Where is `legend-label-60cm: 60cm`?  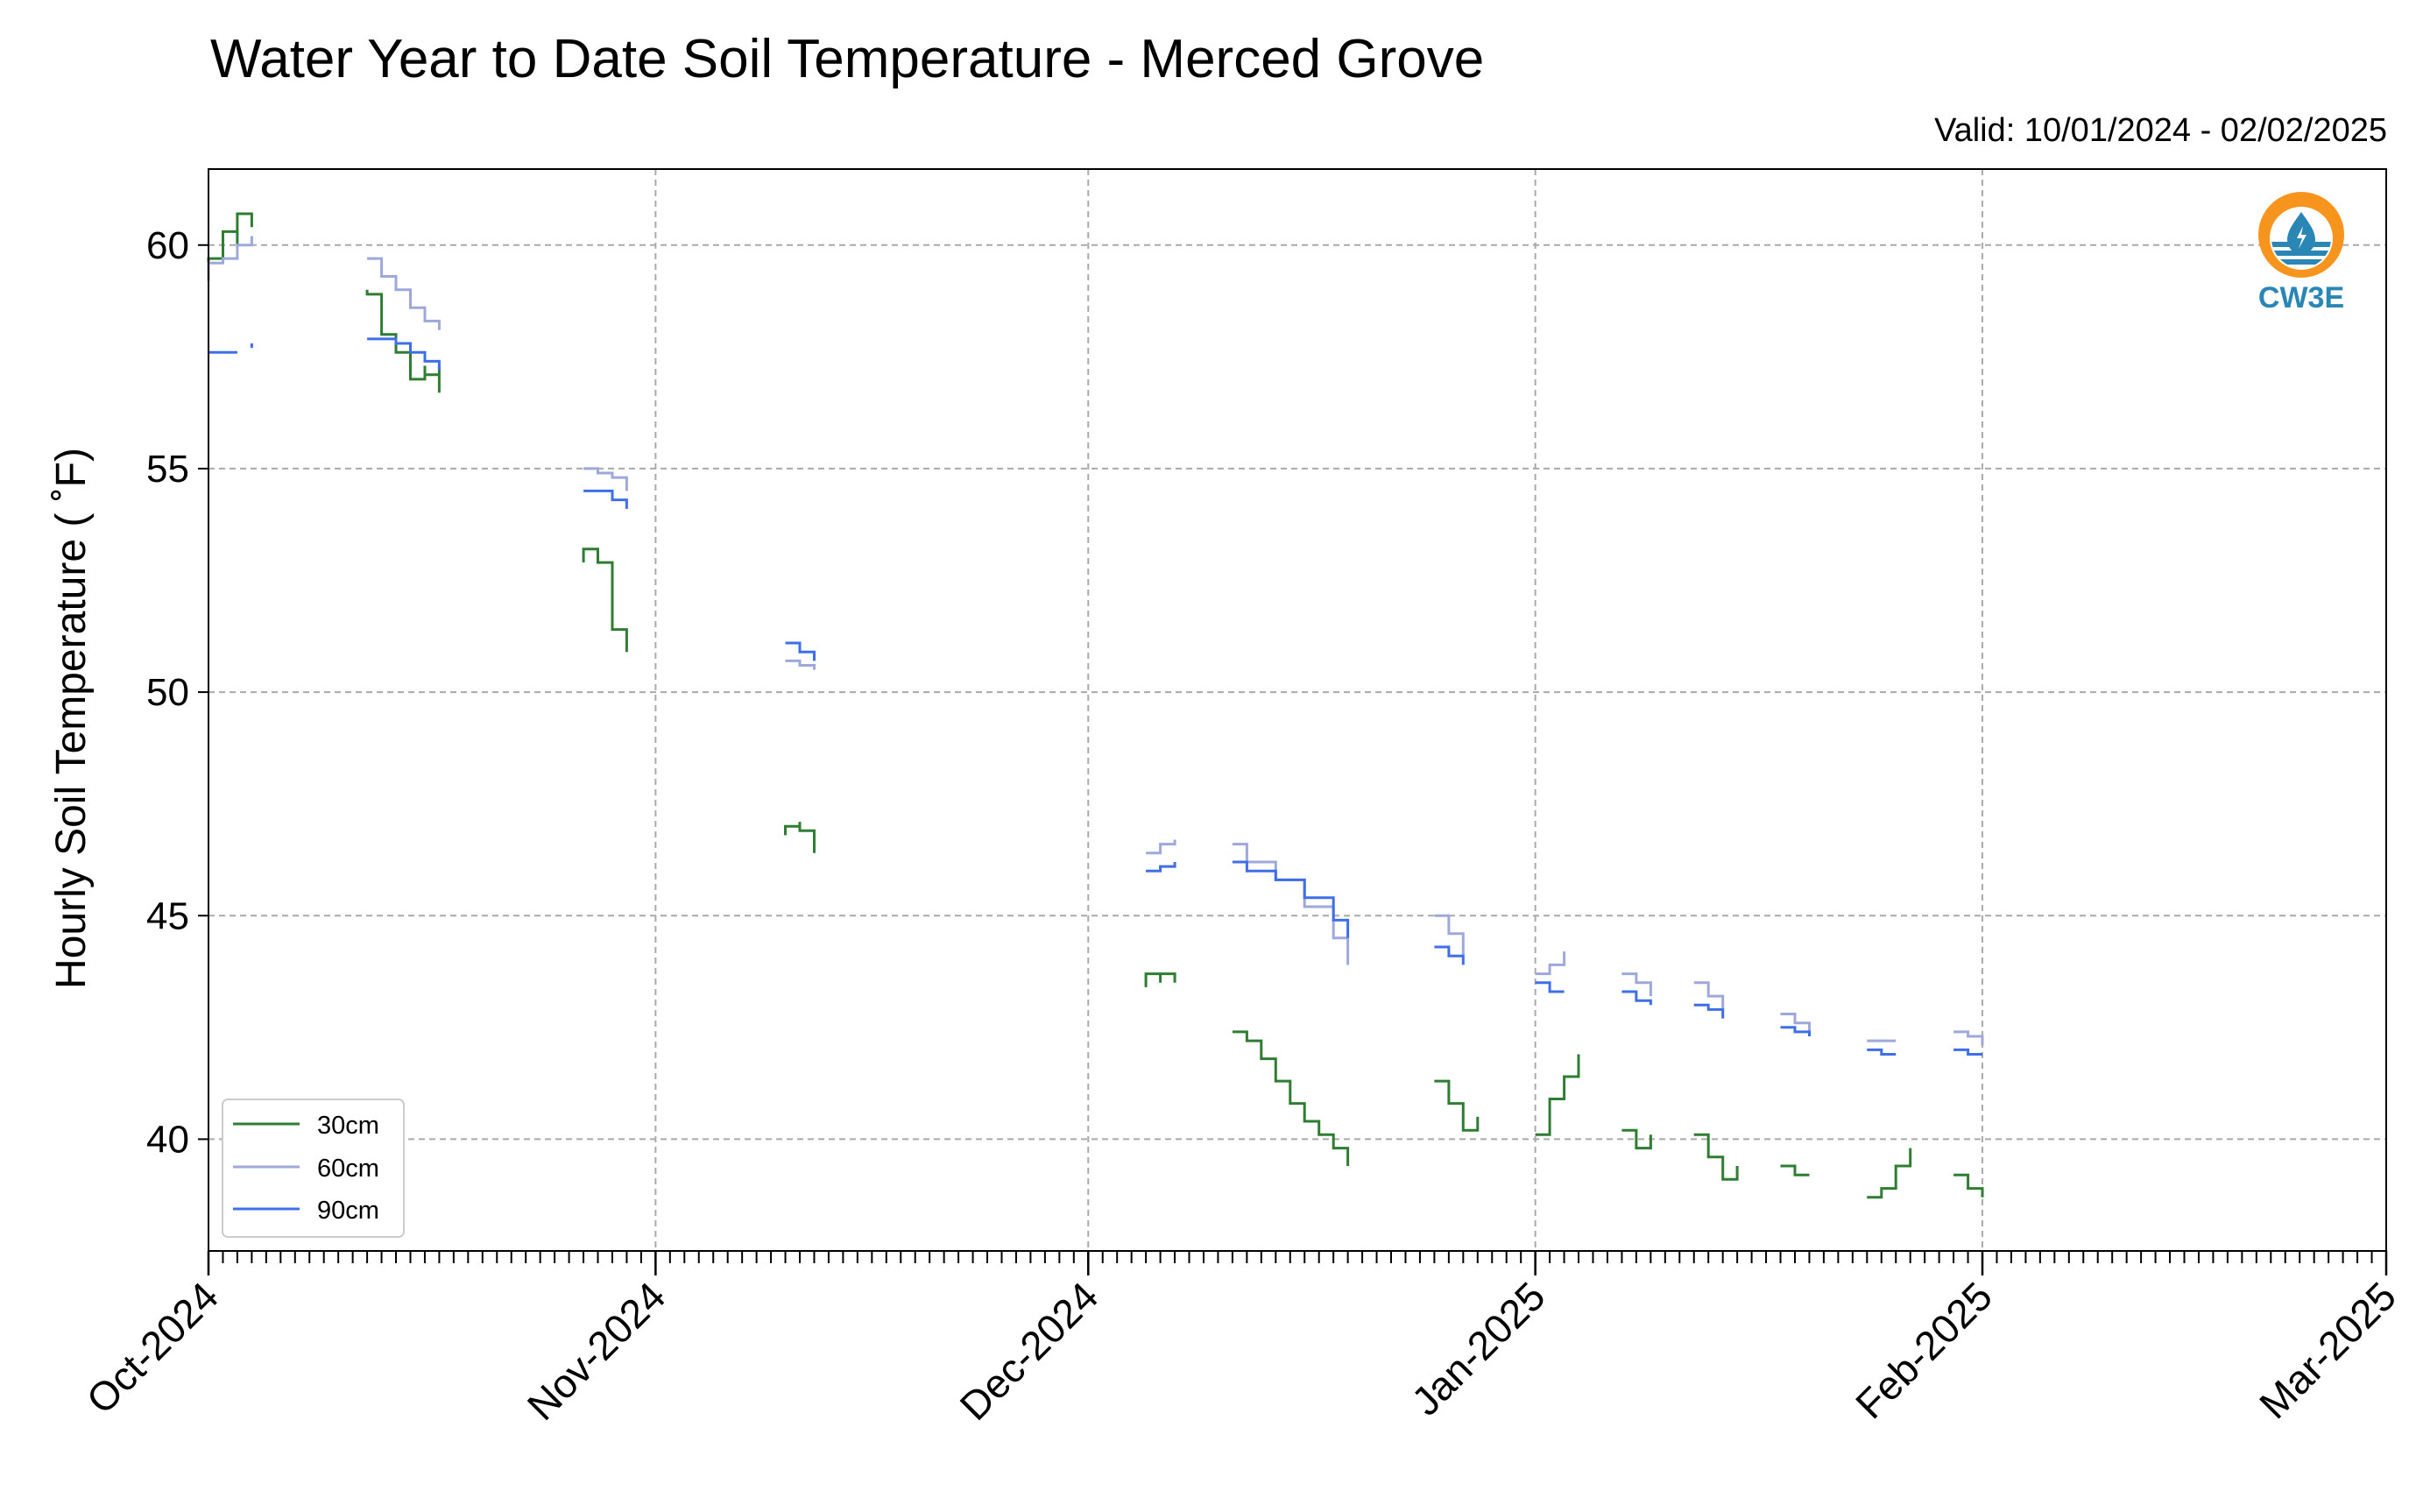 legend-label-60cm: 60cm is located at coordinates (348, 1169).